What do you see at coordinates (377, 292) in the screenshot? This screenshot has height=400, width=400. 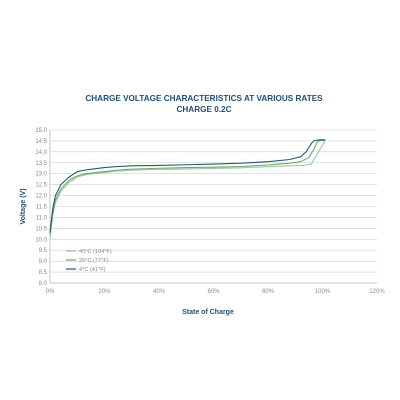 I see `x-tick-label: 120%` at bounding box center [377, 292].